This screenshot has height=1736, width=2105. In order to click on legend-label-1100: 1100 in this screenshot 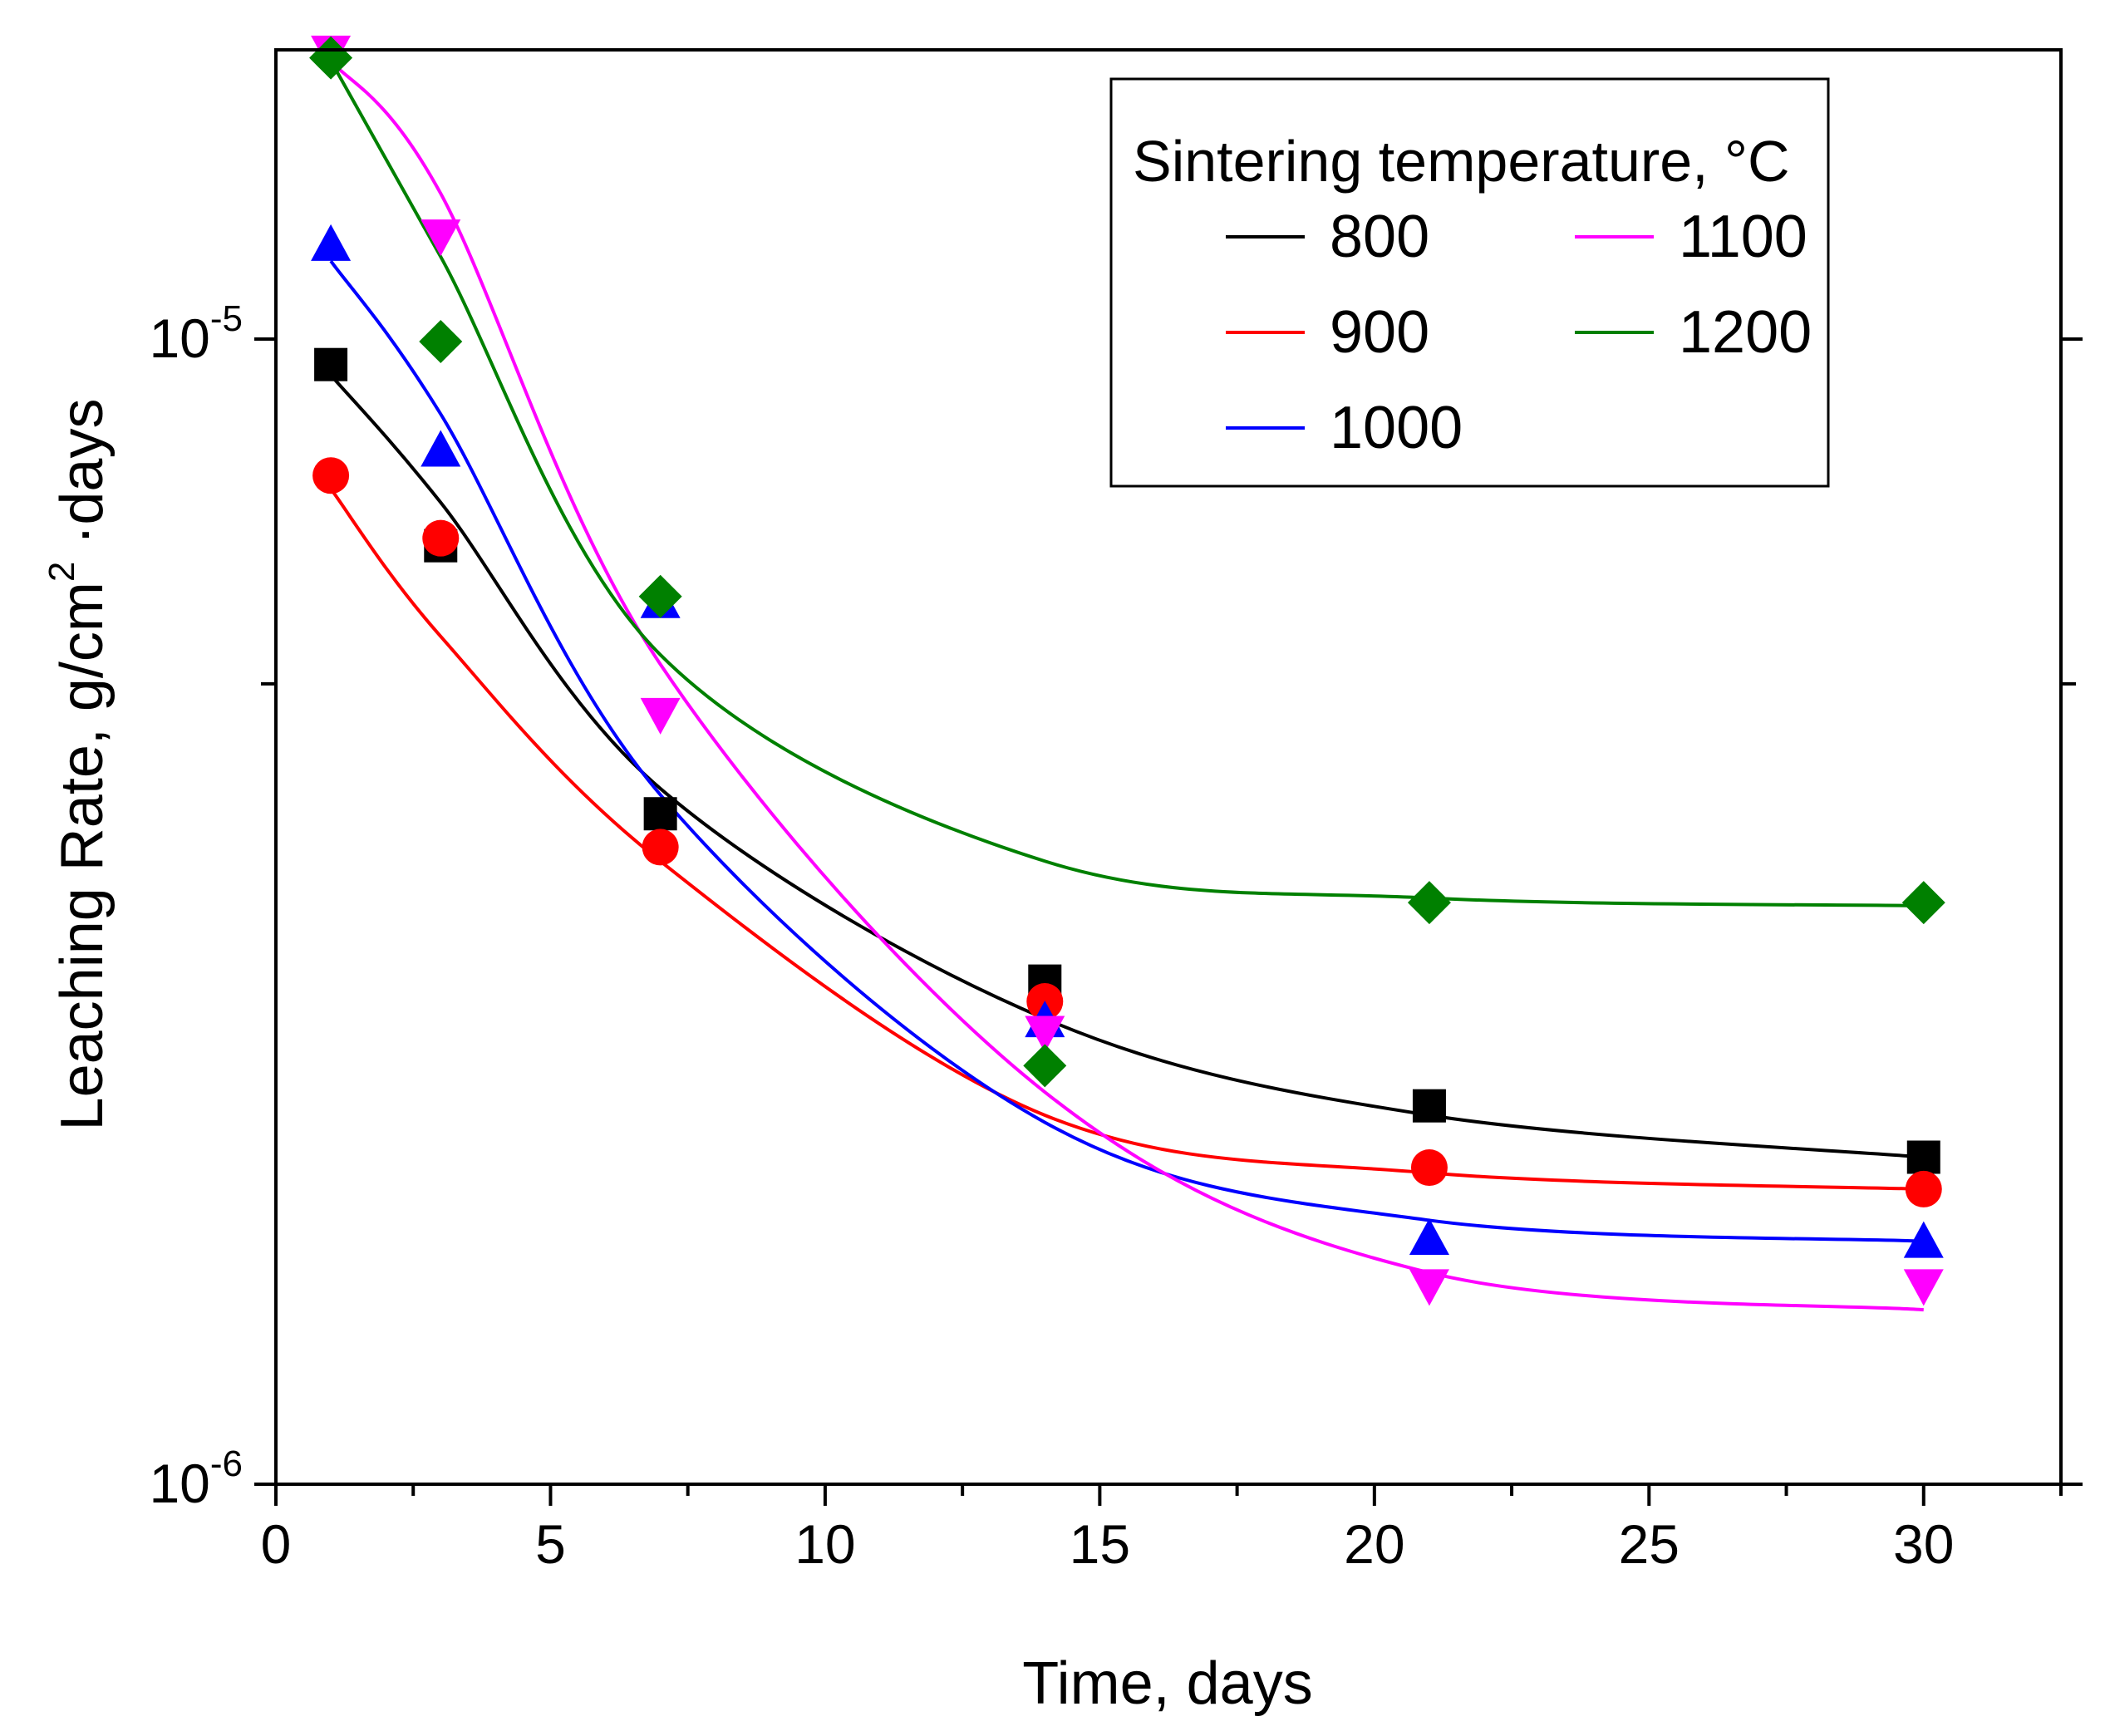, I will do `click(1743, 237)`.